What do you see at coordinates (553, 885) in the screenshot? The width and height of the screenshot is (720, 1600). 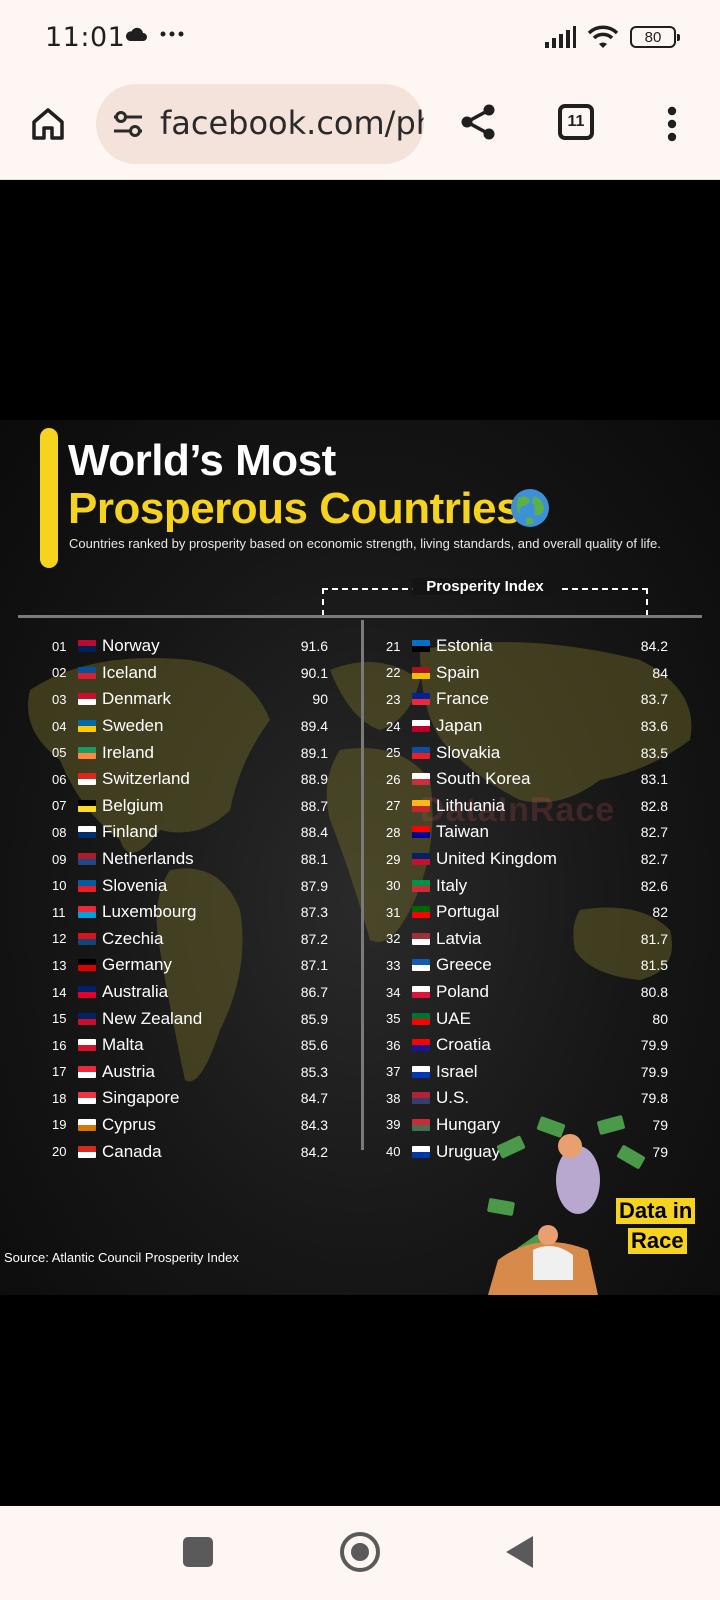 I see `ranking-row: 30 Italy 82.6` at bounding box center [553, 885].